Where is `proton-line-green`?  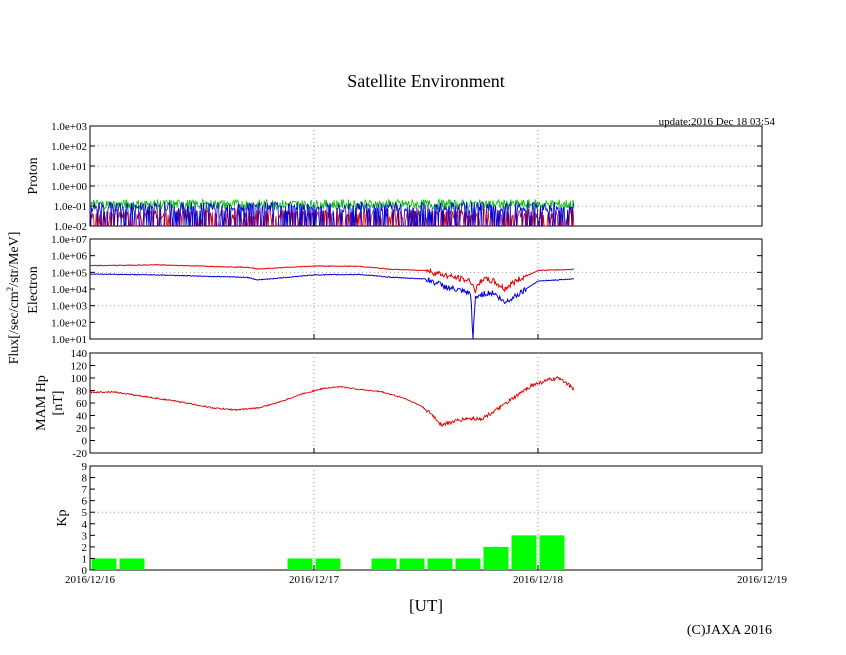
proton-line-green is located at coordinates (332, 204).